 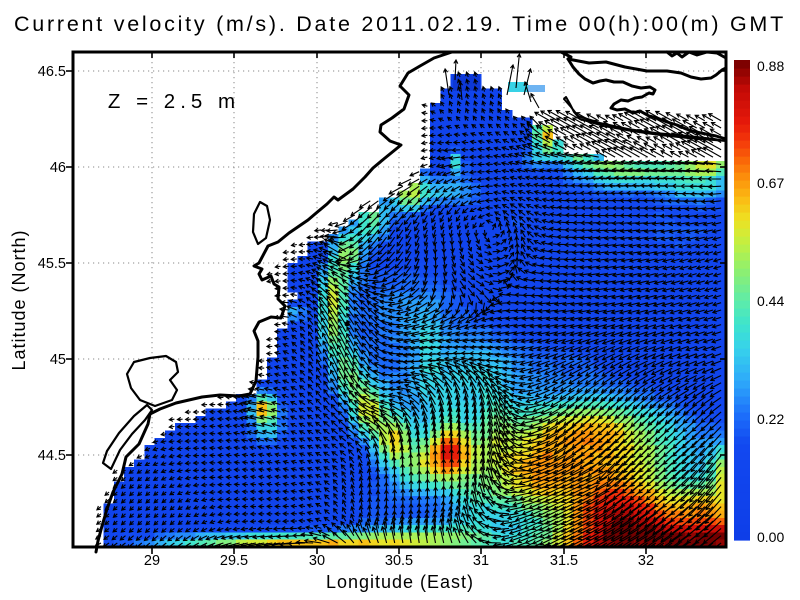 What do you see at coordinates (770, 301) in the screenshot?
I see `svg-text: 0.44` at bounding box center [770, 301].